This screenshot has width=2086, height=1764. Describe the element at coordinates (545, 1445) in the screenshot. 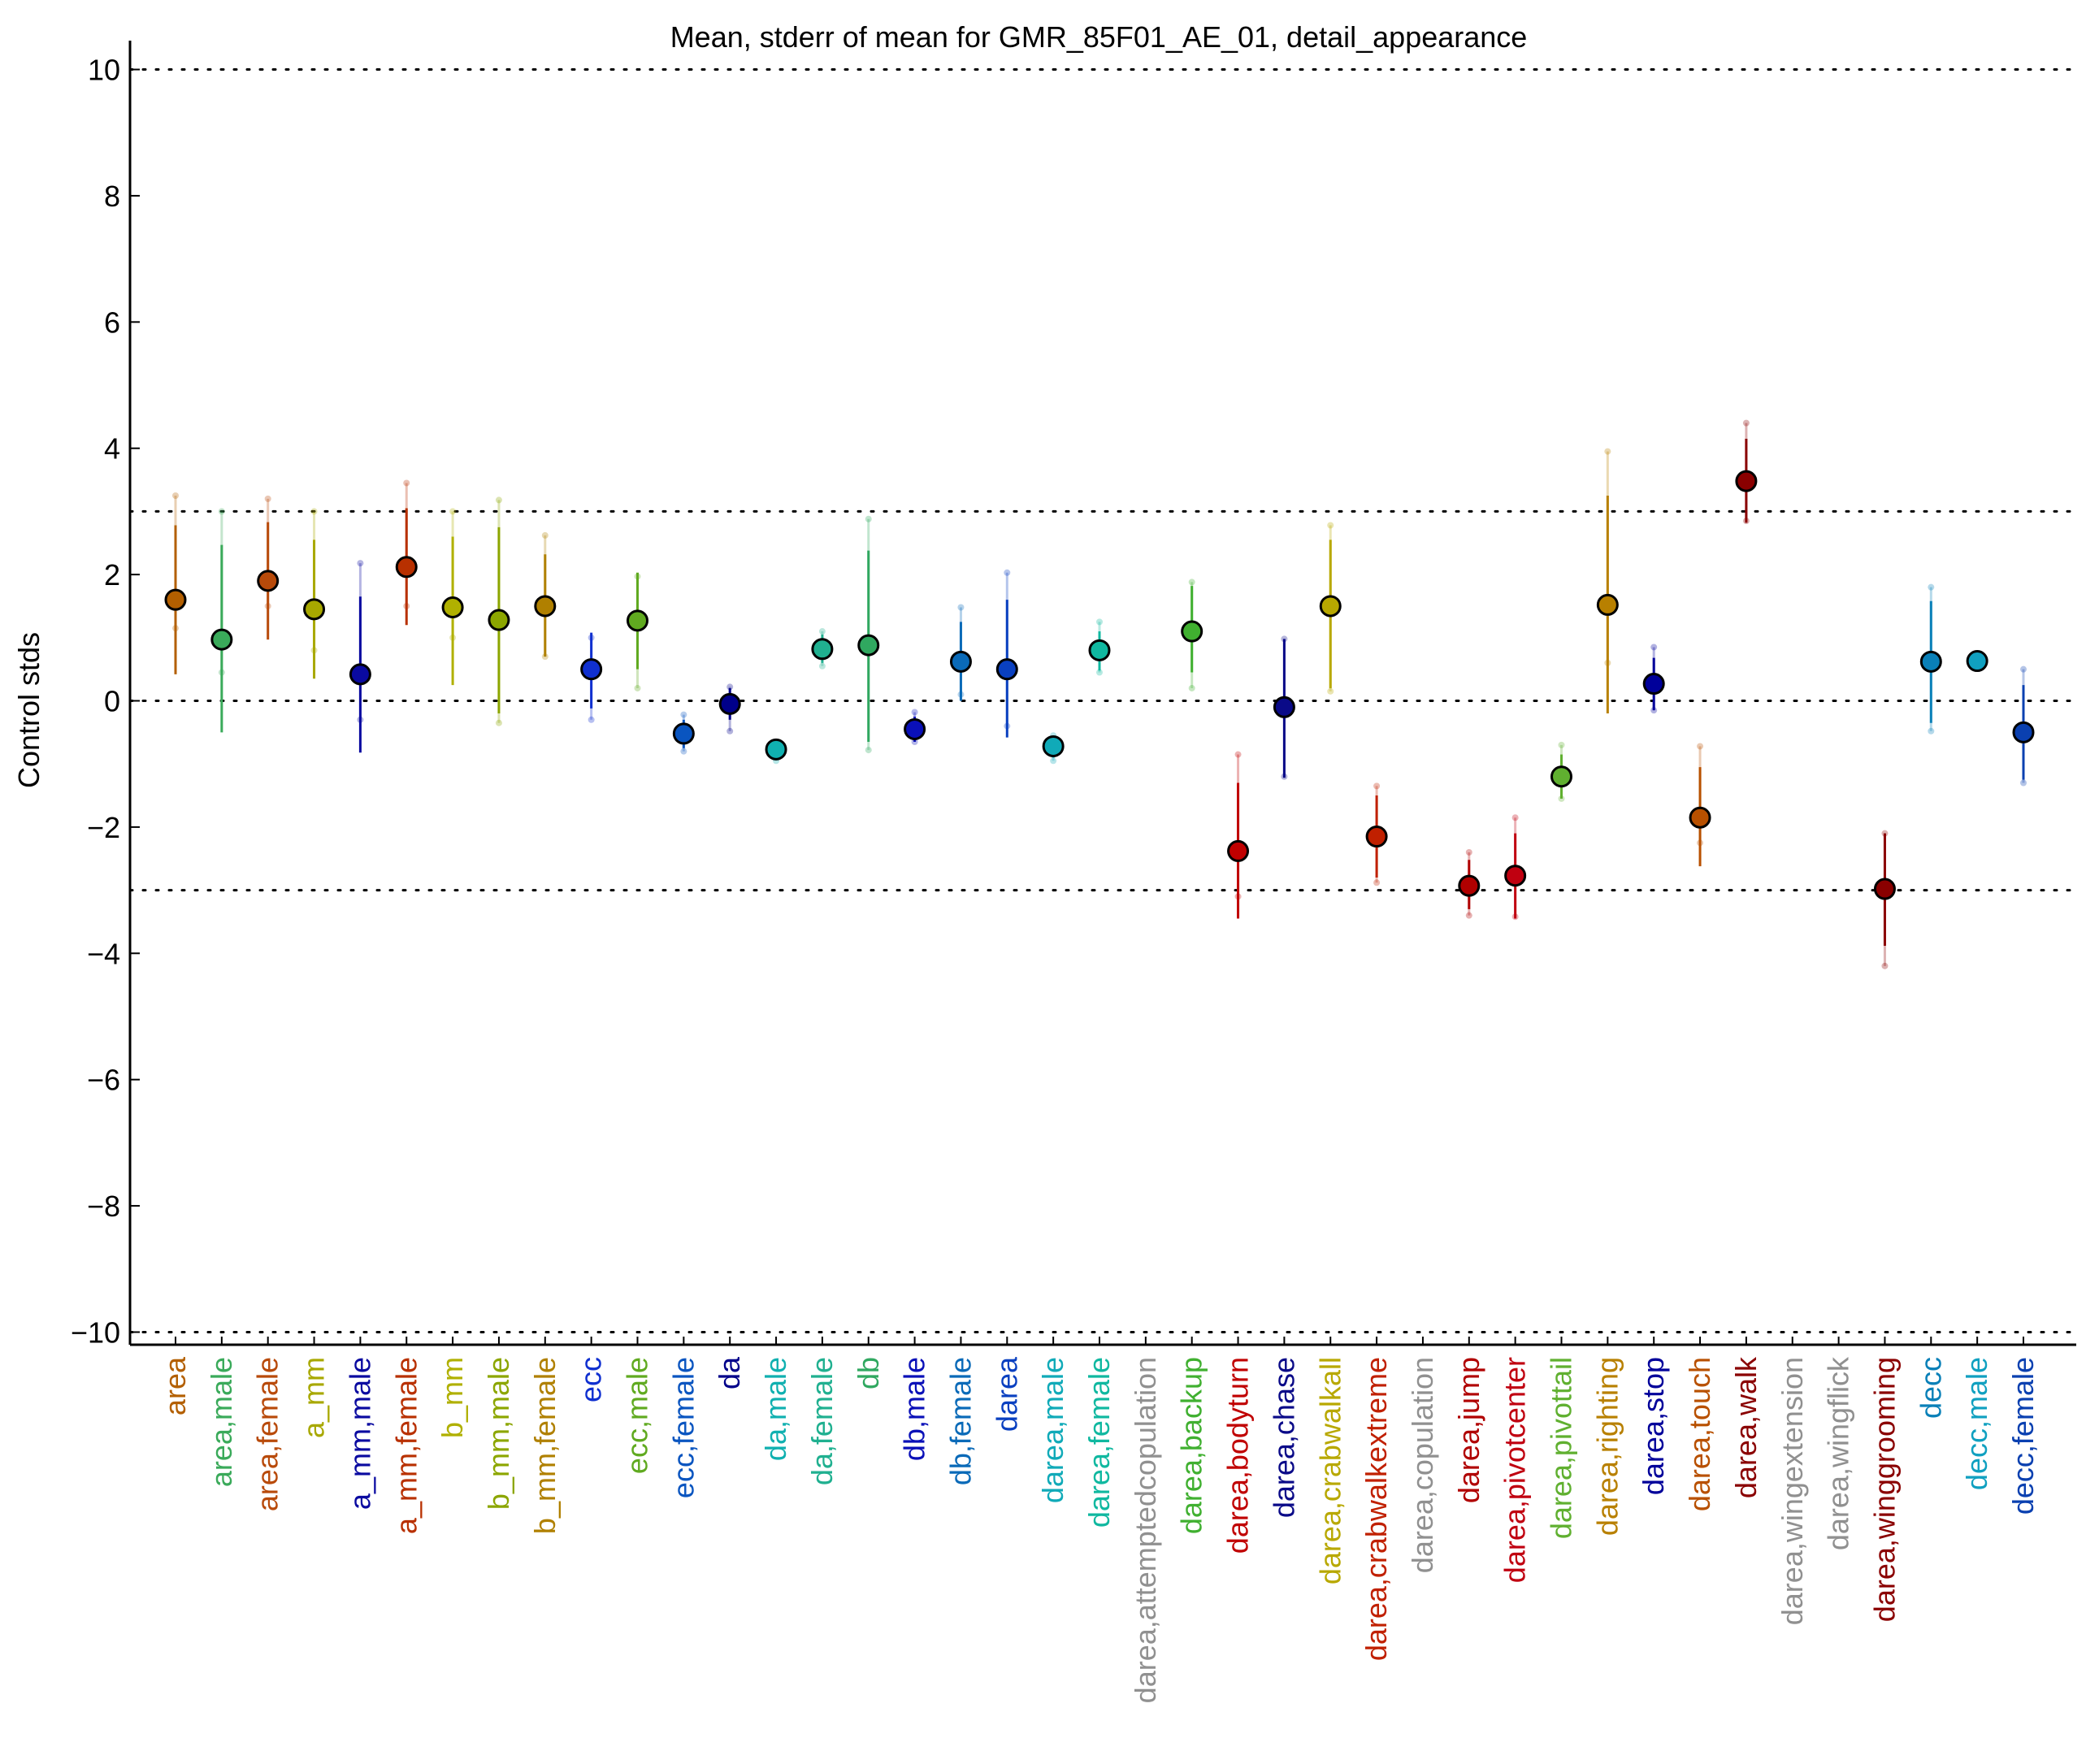

I see `x-tick-label: b_mm,female` at that location.